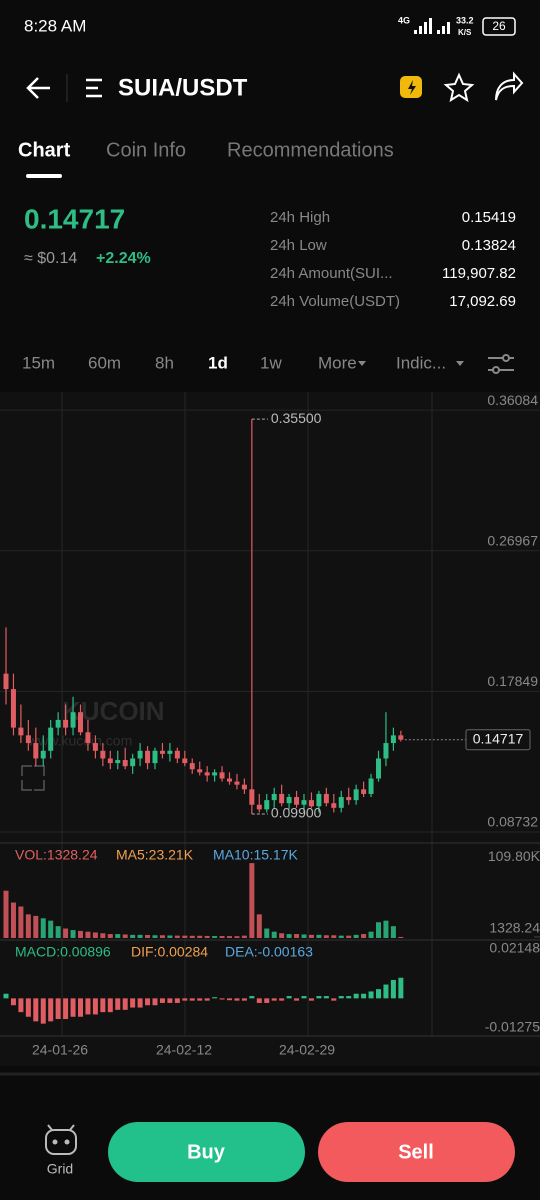  What do you see at coordinates (432, 26) in the screenshot?
I see `signal-icon` at bounding box center [432, 26].